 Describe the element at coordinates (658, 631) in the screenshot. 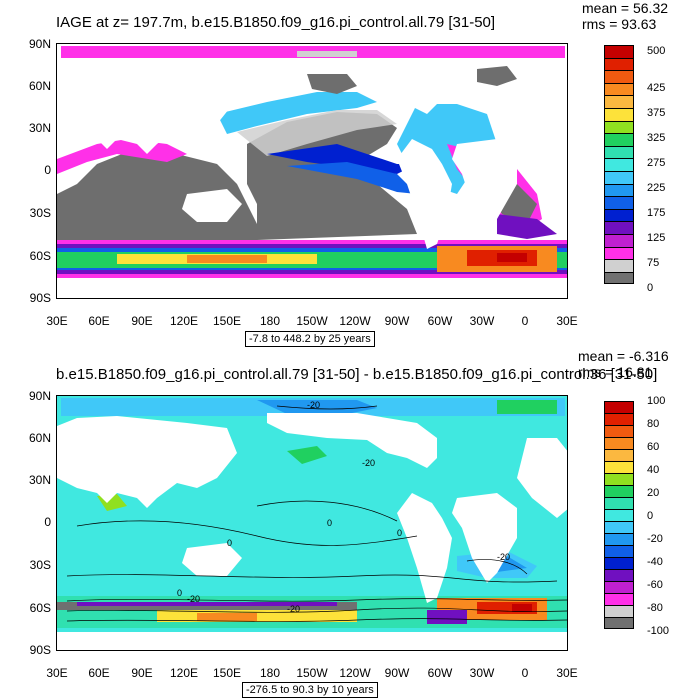

I see `colorbar-label: -100` at that location.